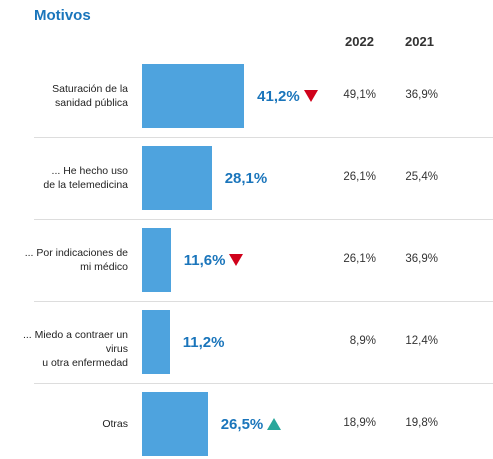 Image resolution: width=493 pixels, height=459 pixels. I want to click on category-label-line: u otra enfermedad, so click(85, 363).